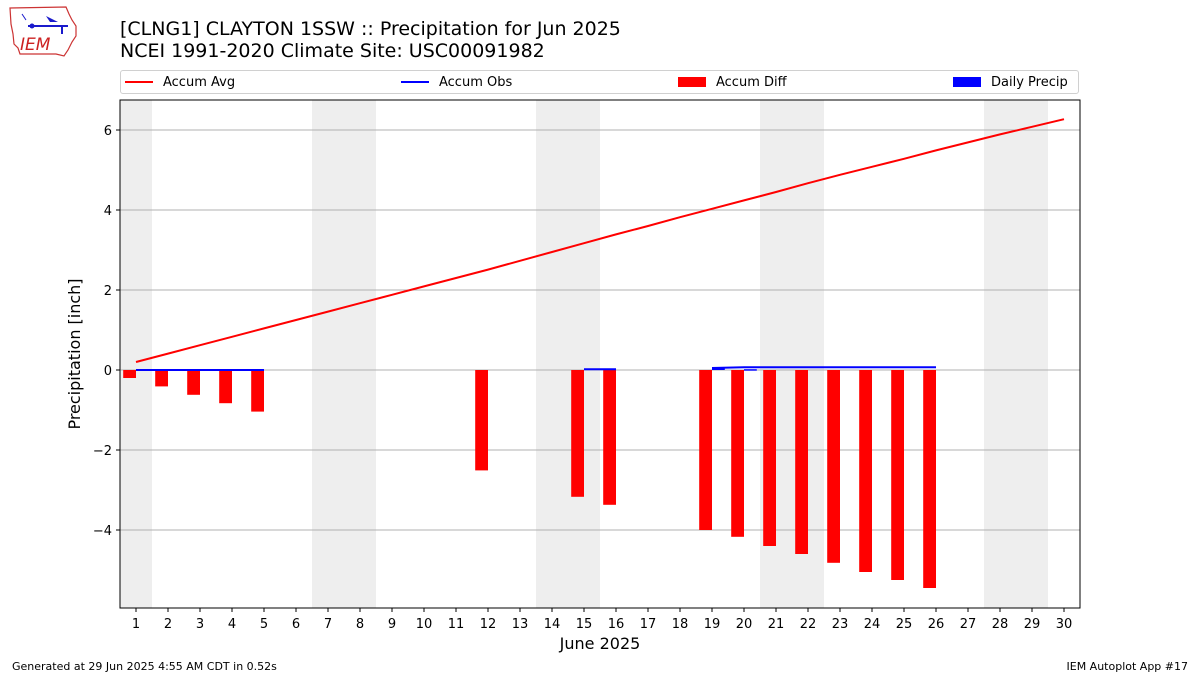 This screenshot has width=1200, height=675. What do you see at coordinates (584, 624) in the screenshot?
I see `x-tick-label: 15` at bounding box center [584, 624].